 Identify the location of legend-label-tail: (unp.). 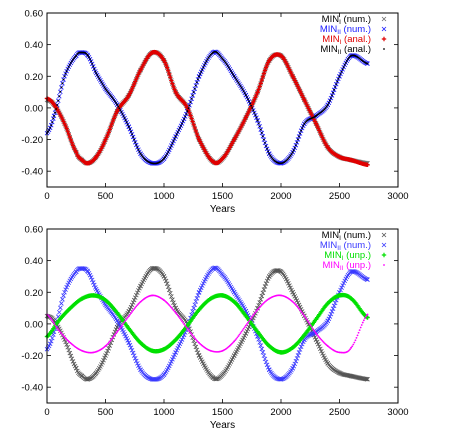
(357, 265).